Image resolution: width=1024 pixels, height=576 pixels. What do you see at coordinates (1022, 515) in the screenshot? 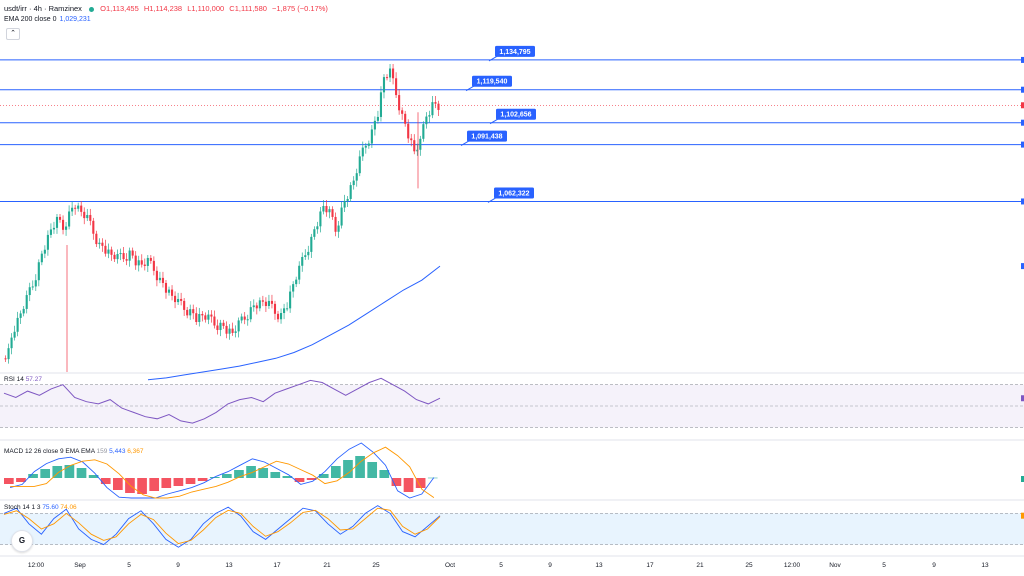
I see `stoch-scale-marker` at bounding box center [1022, 515].